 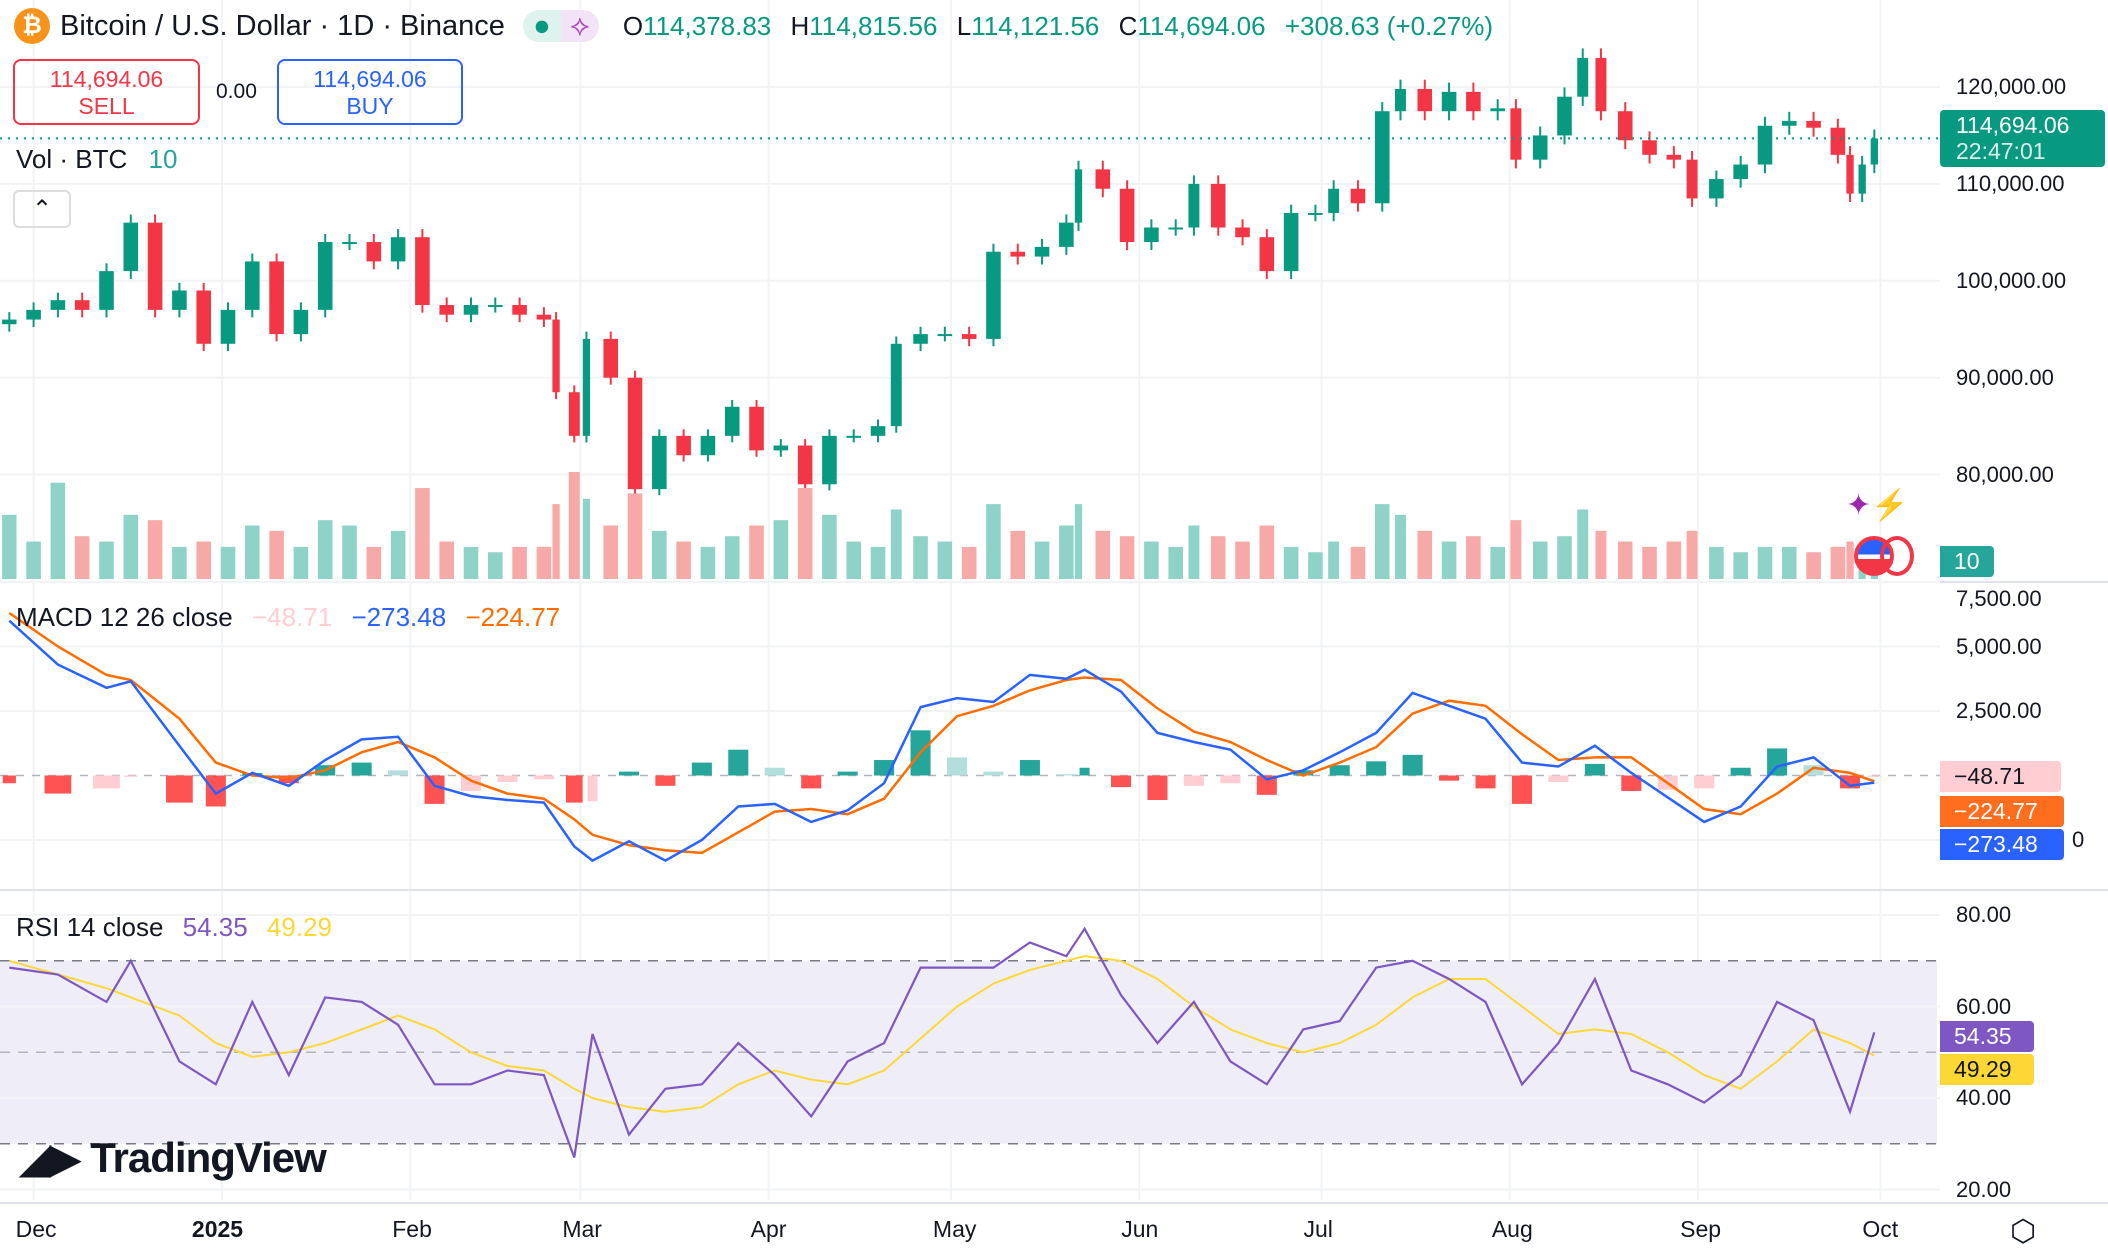 I want to click on lightning-alert-icon: ✦⚡, so click(x=1877, y=505).